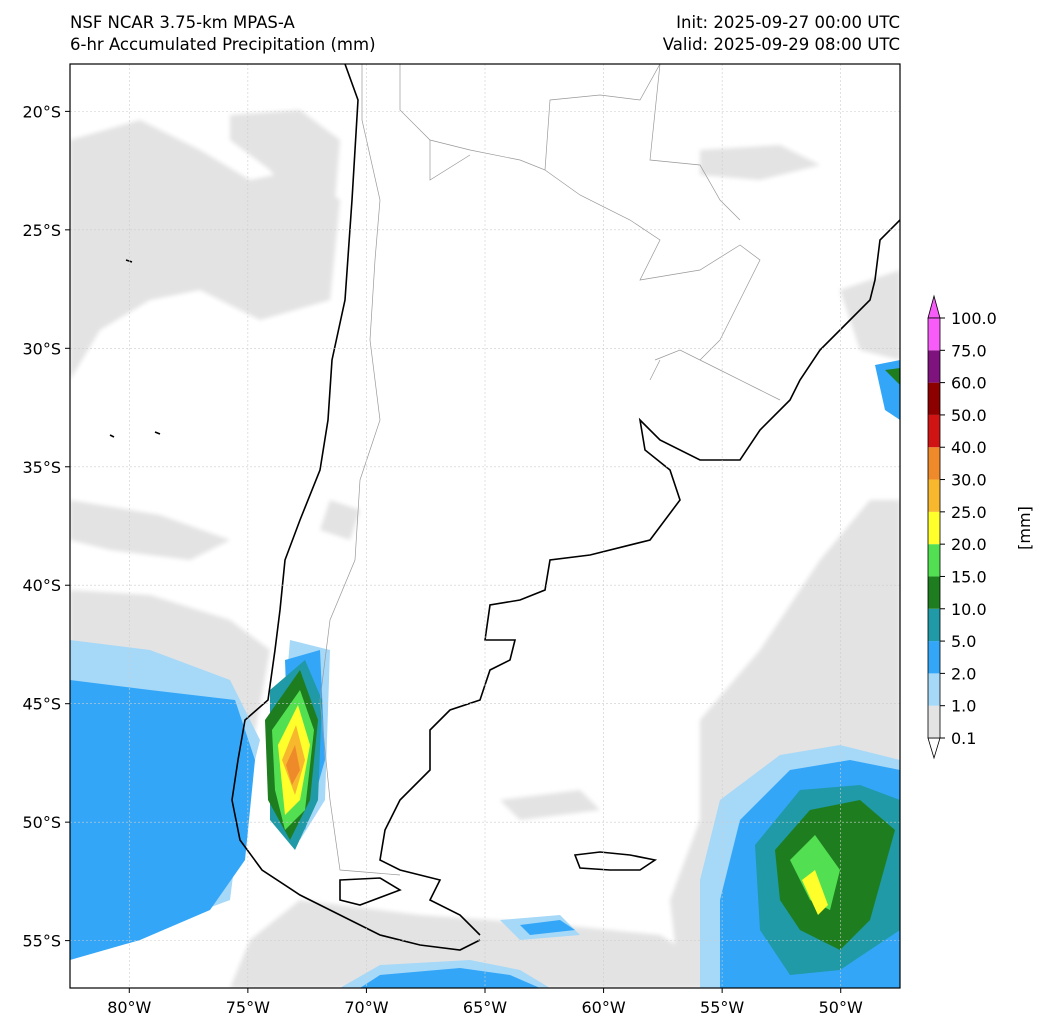 The image size is (1047, 1032). What do you see at coordinates (969, 415) in the screenshot?
I see `colorbar-level-label: 50.0` at bounding box center [969, 415].